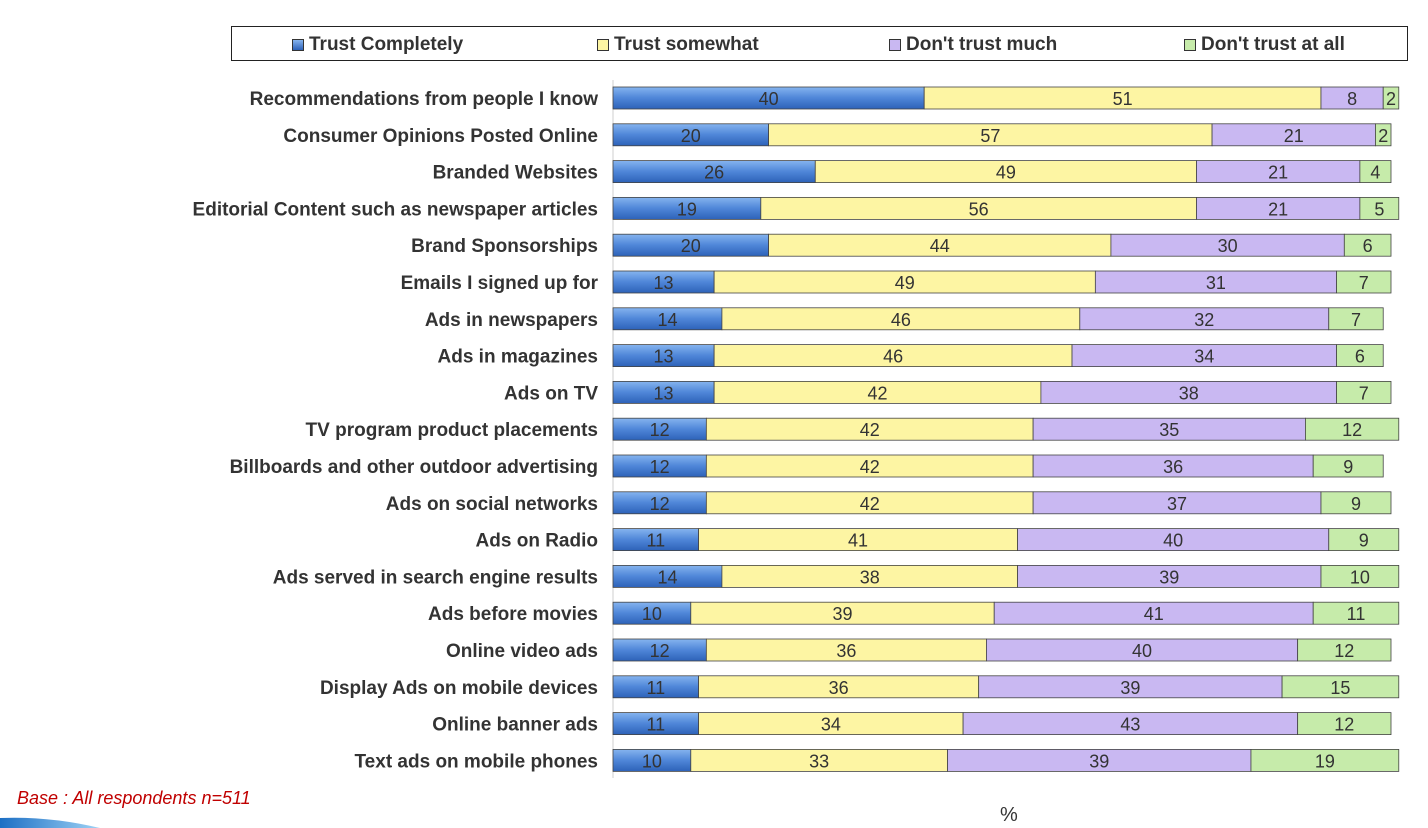 The height and width of the screenshot is (828, 1428). What do you see at coordinates (414, 467) in the screenshot?
I see `category-label: Billboards and other outdoor advertising` at bounding box center [414, 467].